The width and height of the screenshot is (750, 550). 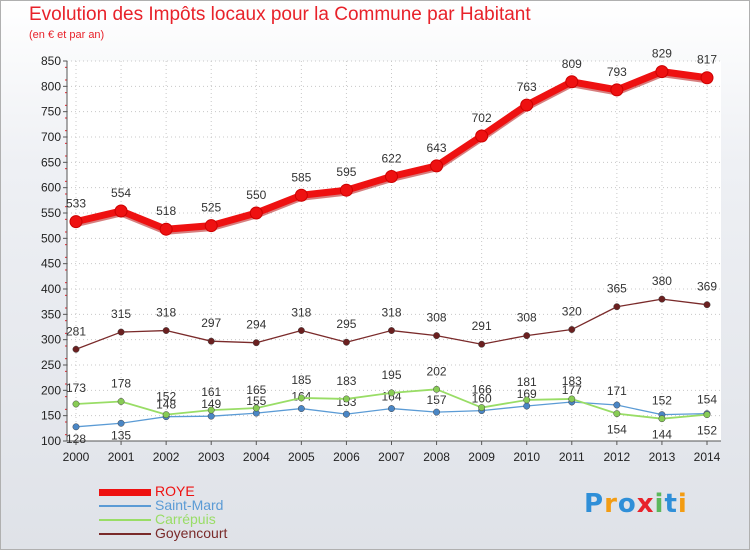 I want to click on data-label-carr-puis: 185, so click(x=301, y=380).